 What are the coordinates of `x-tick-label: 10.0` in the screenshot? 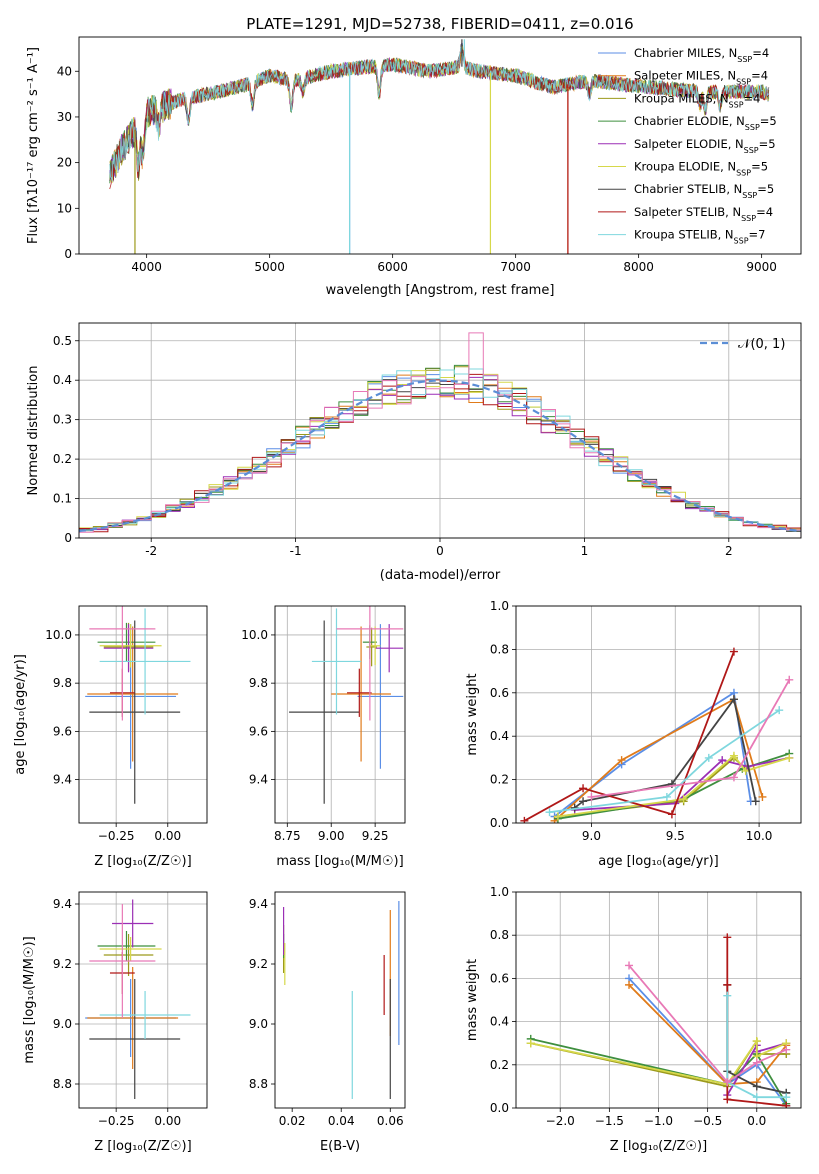 It's located at (759, 836).